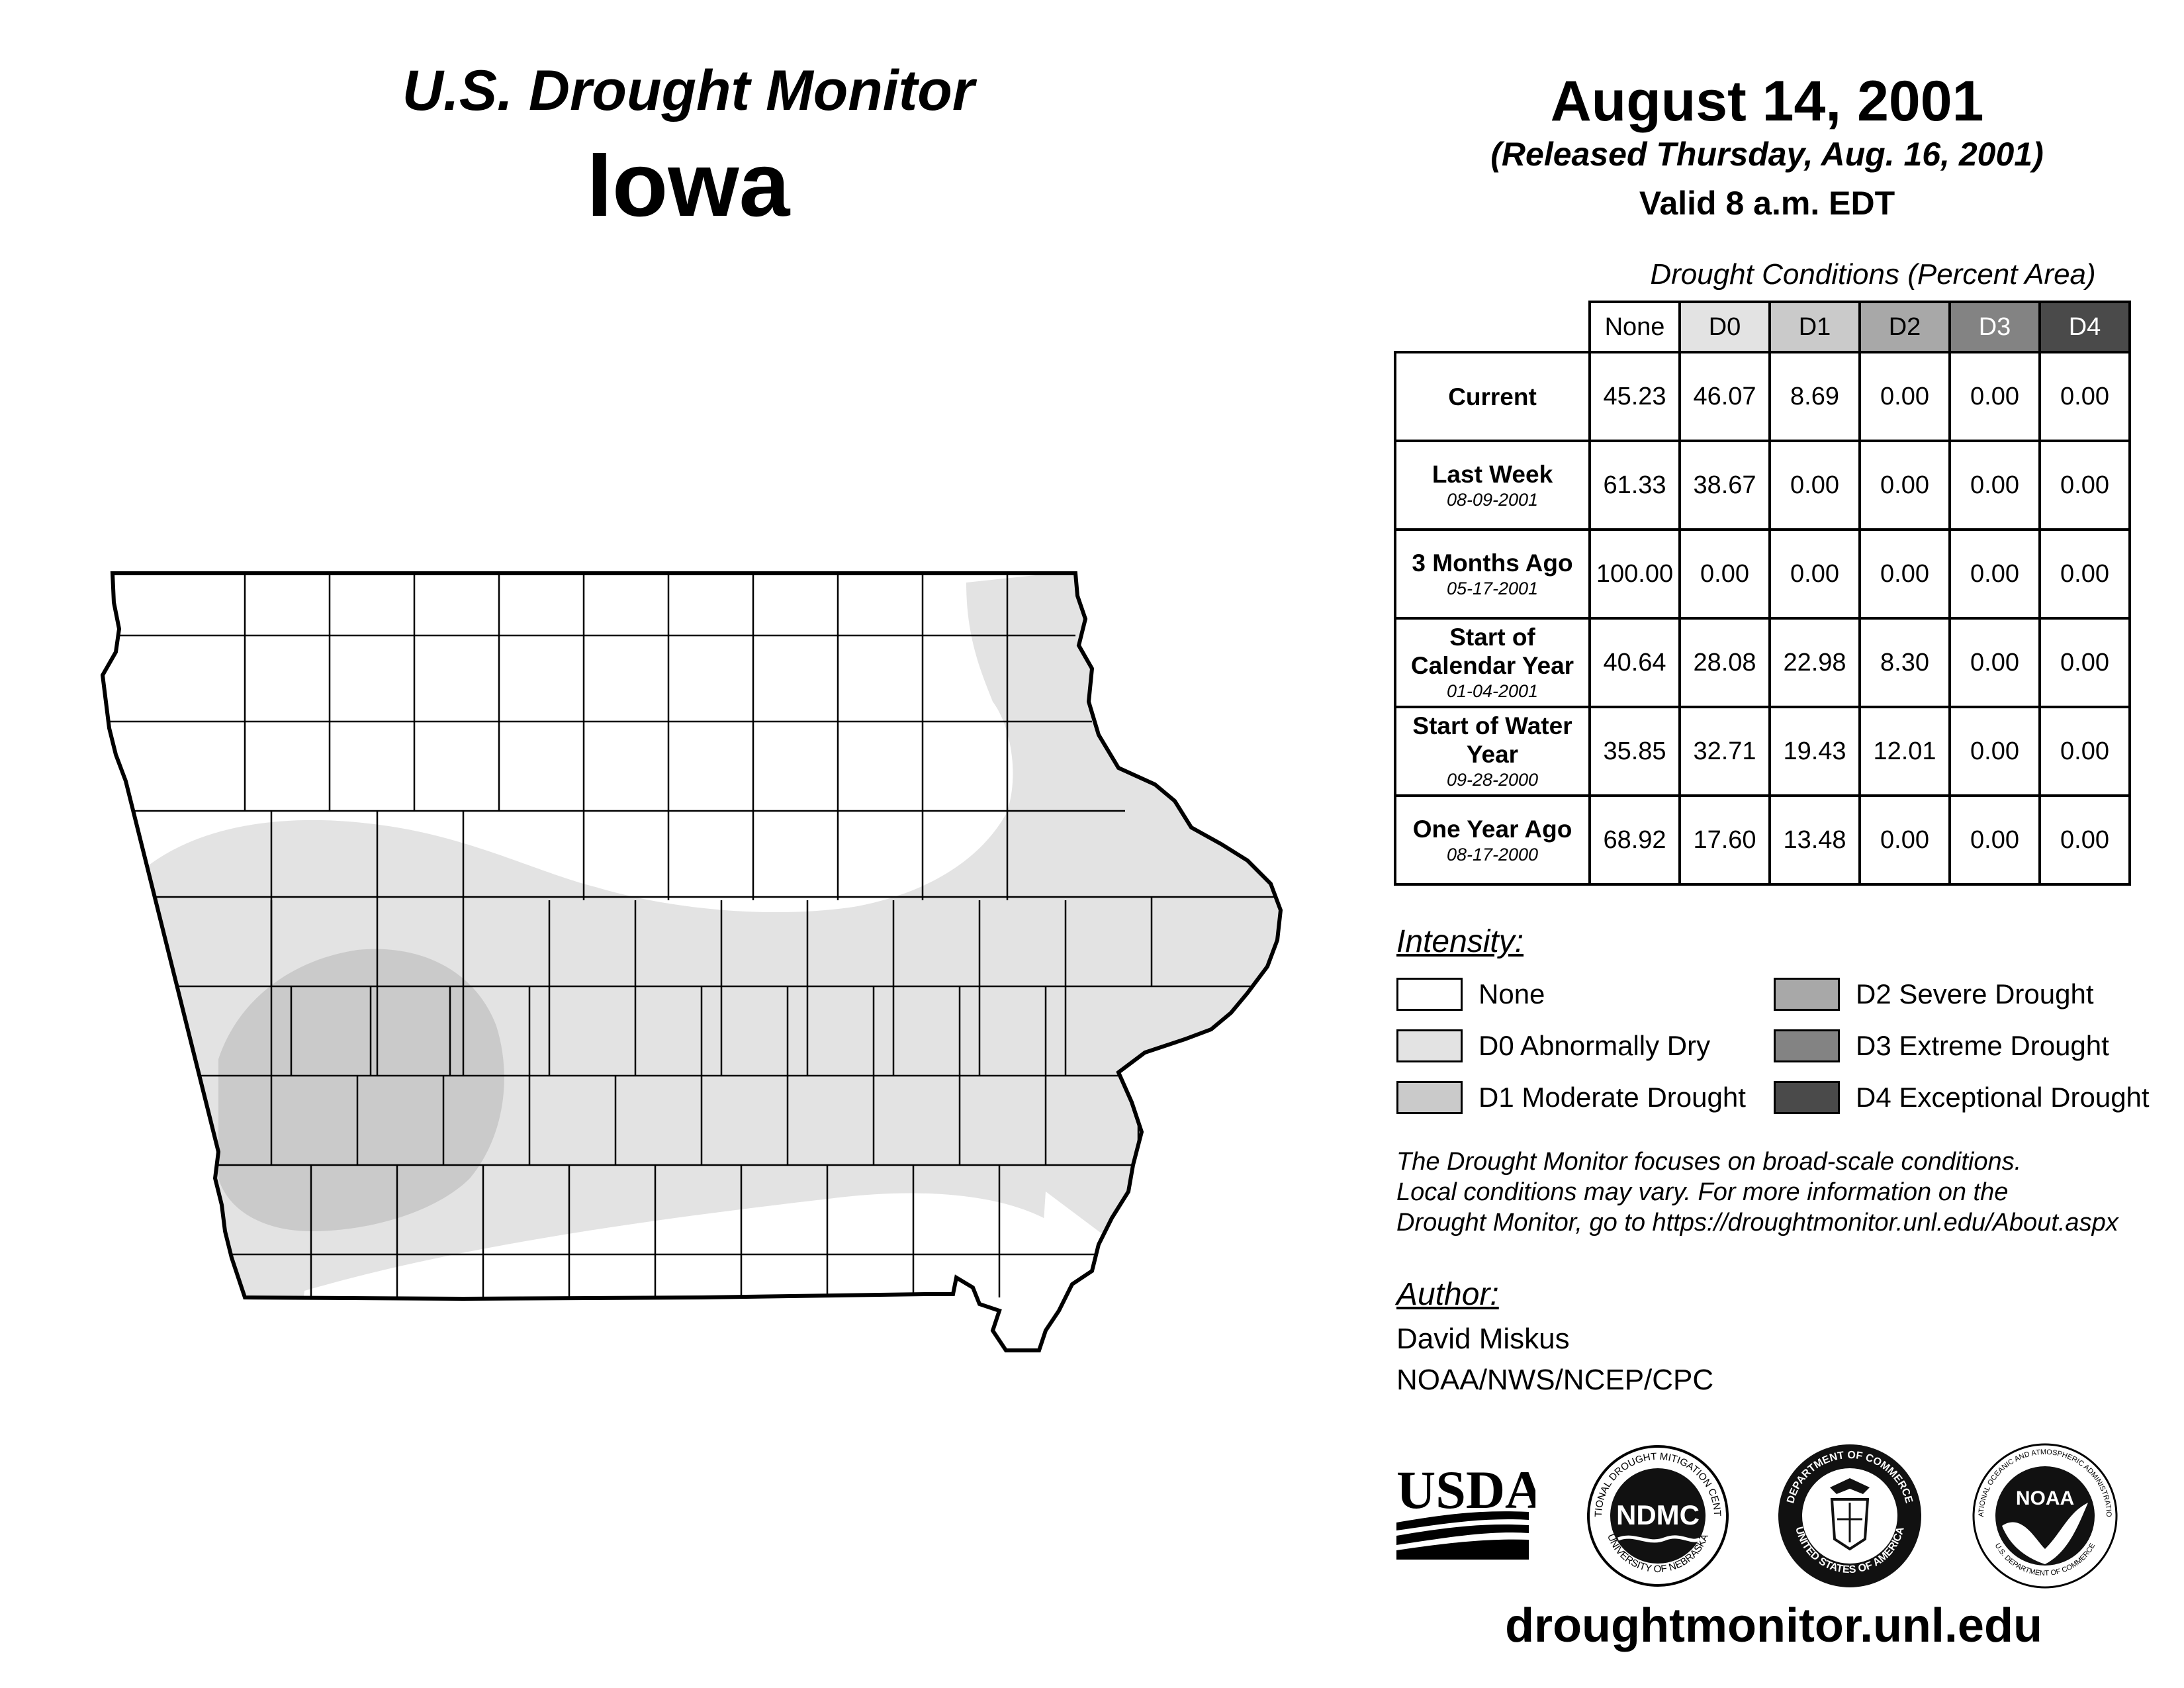 The width and height of the screenshot is (2184, 1688). Describe the element at coordinates (1635, 751) in the screenshot. I see `table-cell: 35.85` at that location.